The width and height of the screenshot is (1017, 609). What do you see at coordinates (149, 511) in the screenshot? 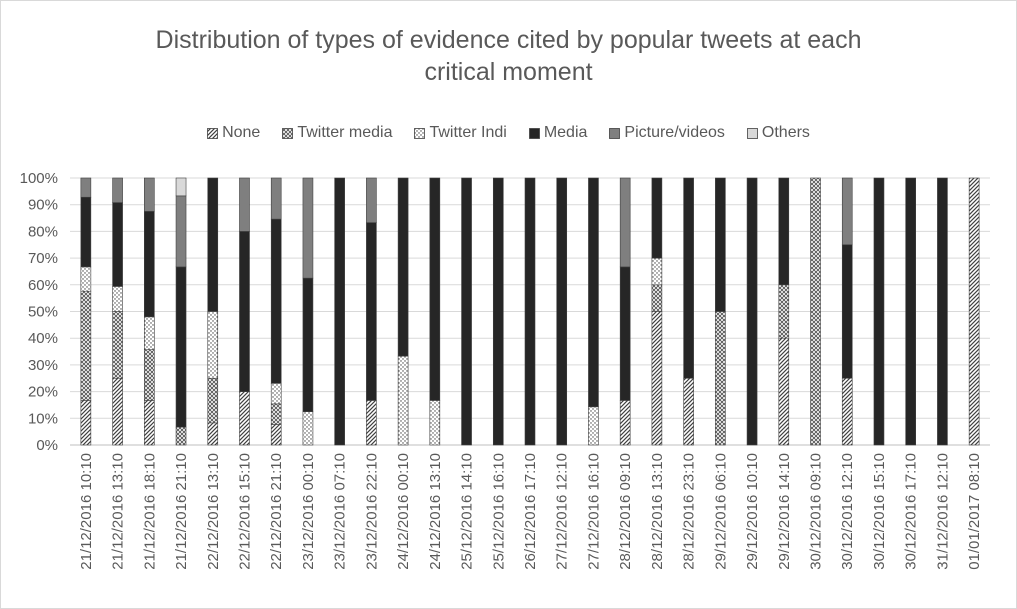
I see `x-tick-label: 21/12/2016 18:10` at bounding box center [149, 511].